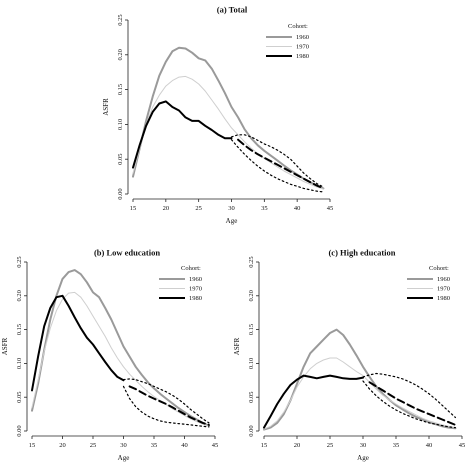 The height and width of the screenshot is (471, 474). Describe the element at coordinates (361, 252) in the screenshot. I see `chart-title: (c) High education` at that location.